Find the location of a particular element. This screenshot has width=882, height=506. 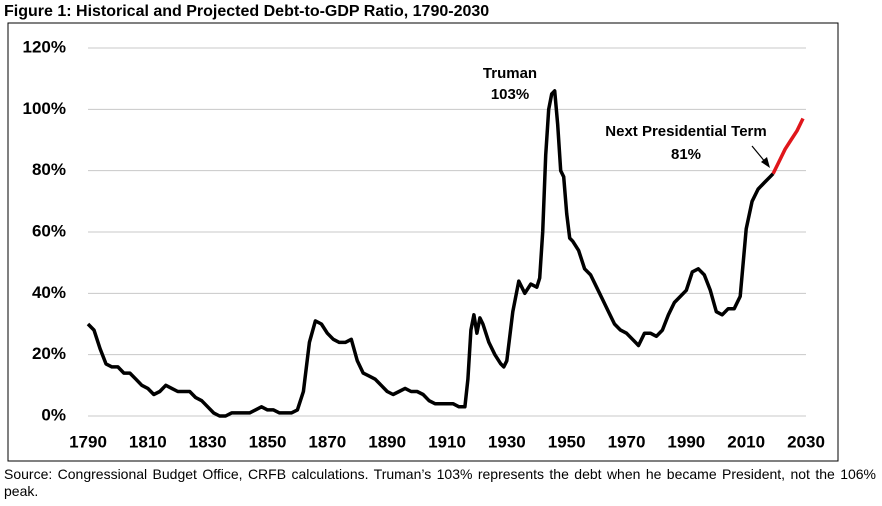

y-tick-label: 20% is located at coordinates (49, 353).